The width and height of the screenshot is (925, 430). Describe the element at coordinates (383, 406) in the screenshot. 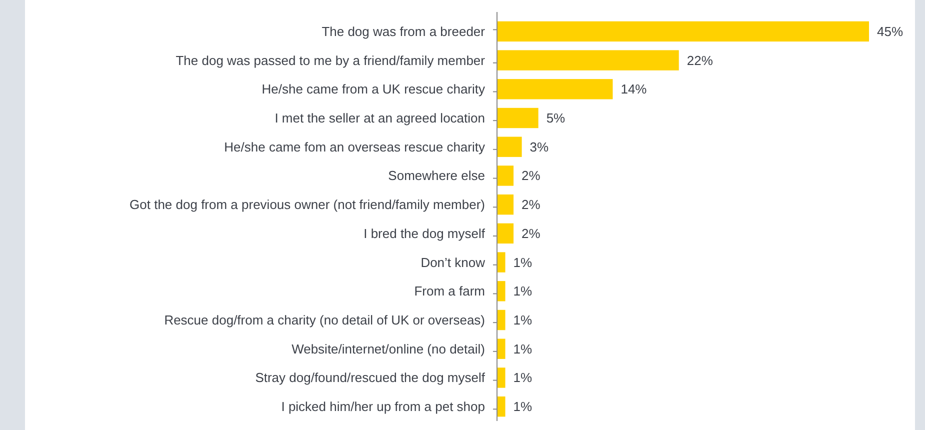

I see `y-tick-label: I picked him/her up from a pet shop` at that location.